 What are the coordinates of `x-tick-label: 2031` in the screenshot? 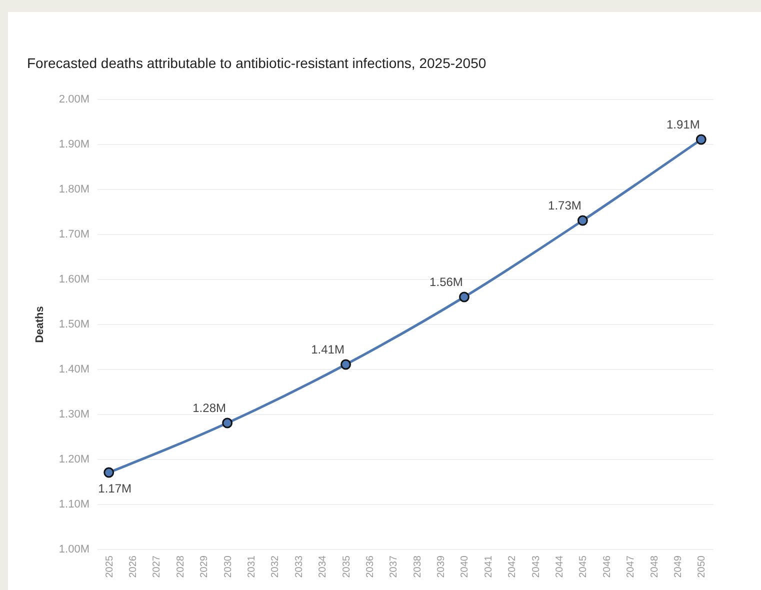 It's located at (252, 566).